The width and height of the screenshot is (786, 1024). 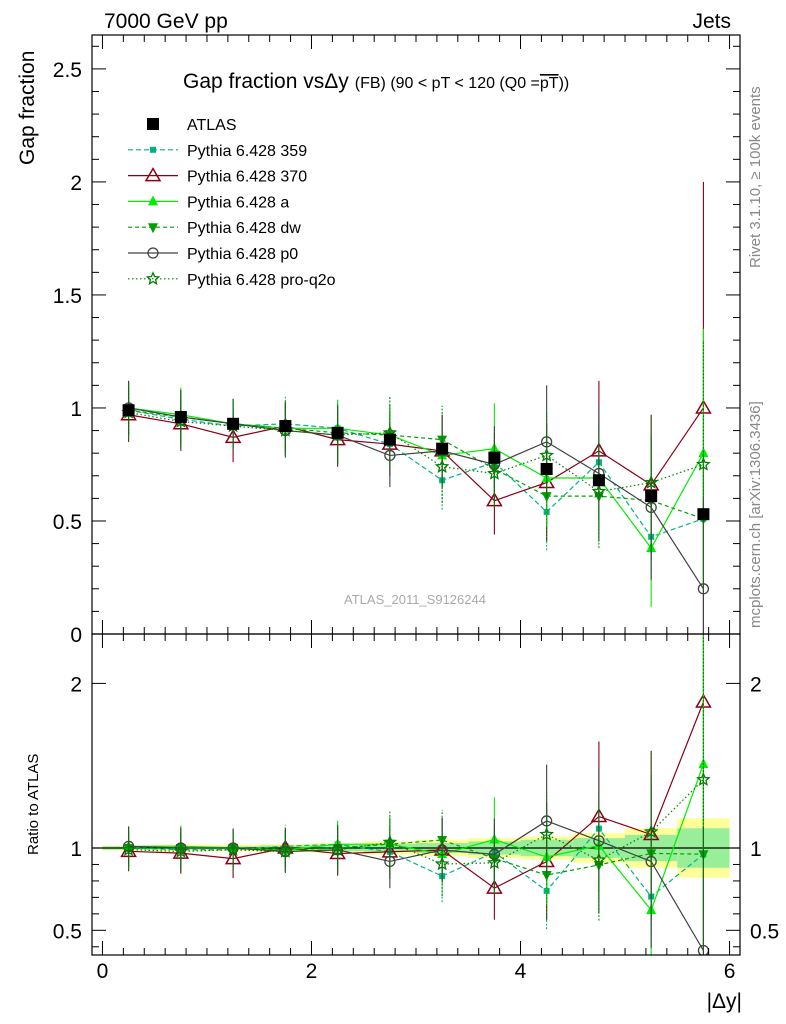 I want to click on legend-series-1-marker, so click(x=153, y=149).